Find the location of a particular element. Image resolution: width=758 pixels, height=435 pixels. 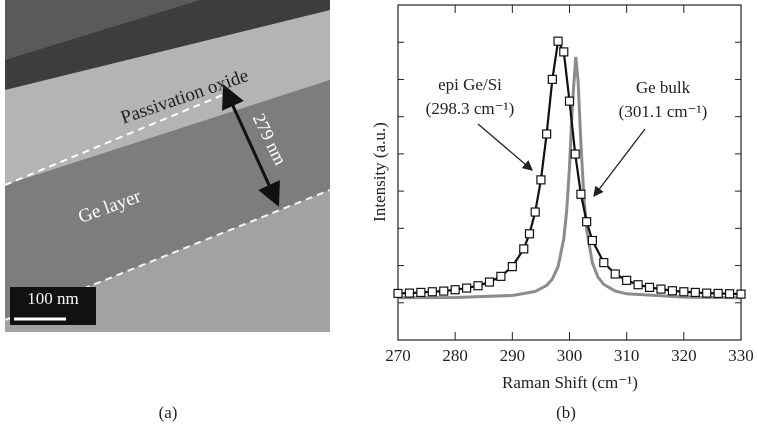

x-tick-label: 270 is located at coordinates (398, 355).